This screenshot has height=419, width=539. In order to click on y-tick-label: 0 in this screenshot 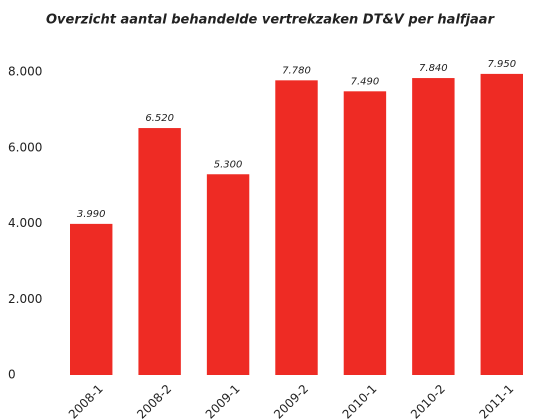, I will do `click(12, 375)`.